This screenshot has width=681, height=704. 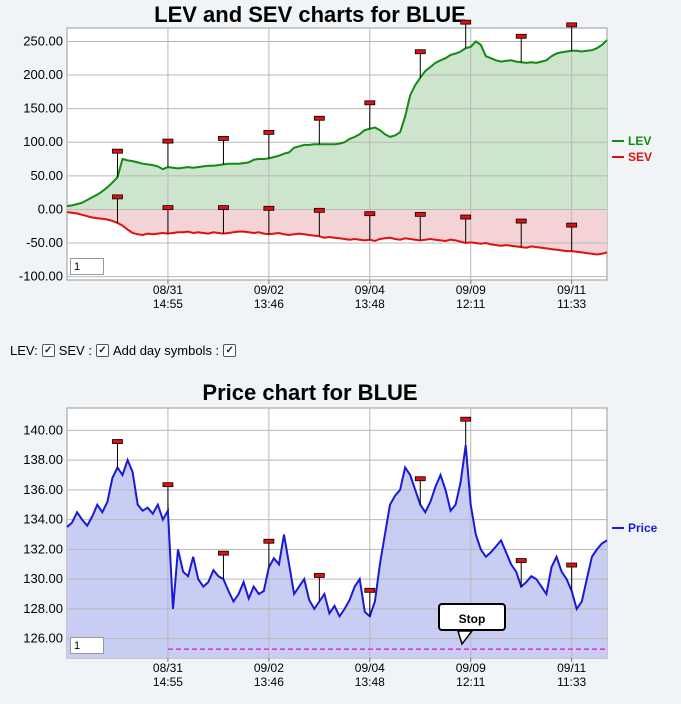 I want to click on y-tick-label: 132.00, so click(x=43, y=548).